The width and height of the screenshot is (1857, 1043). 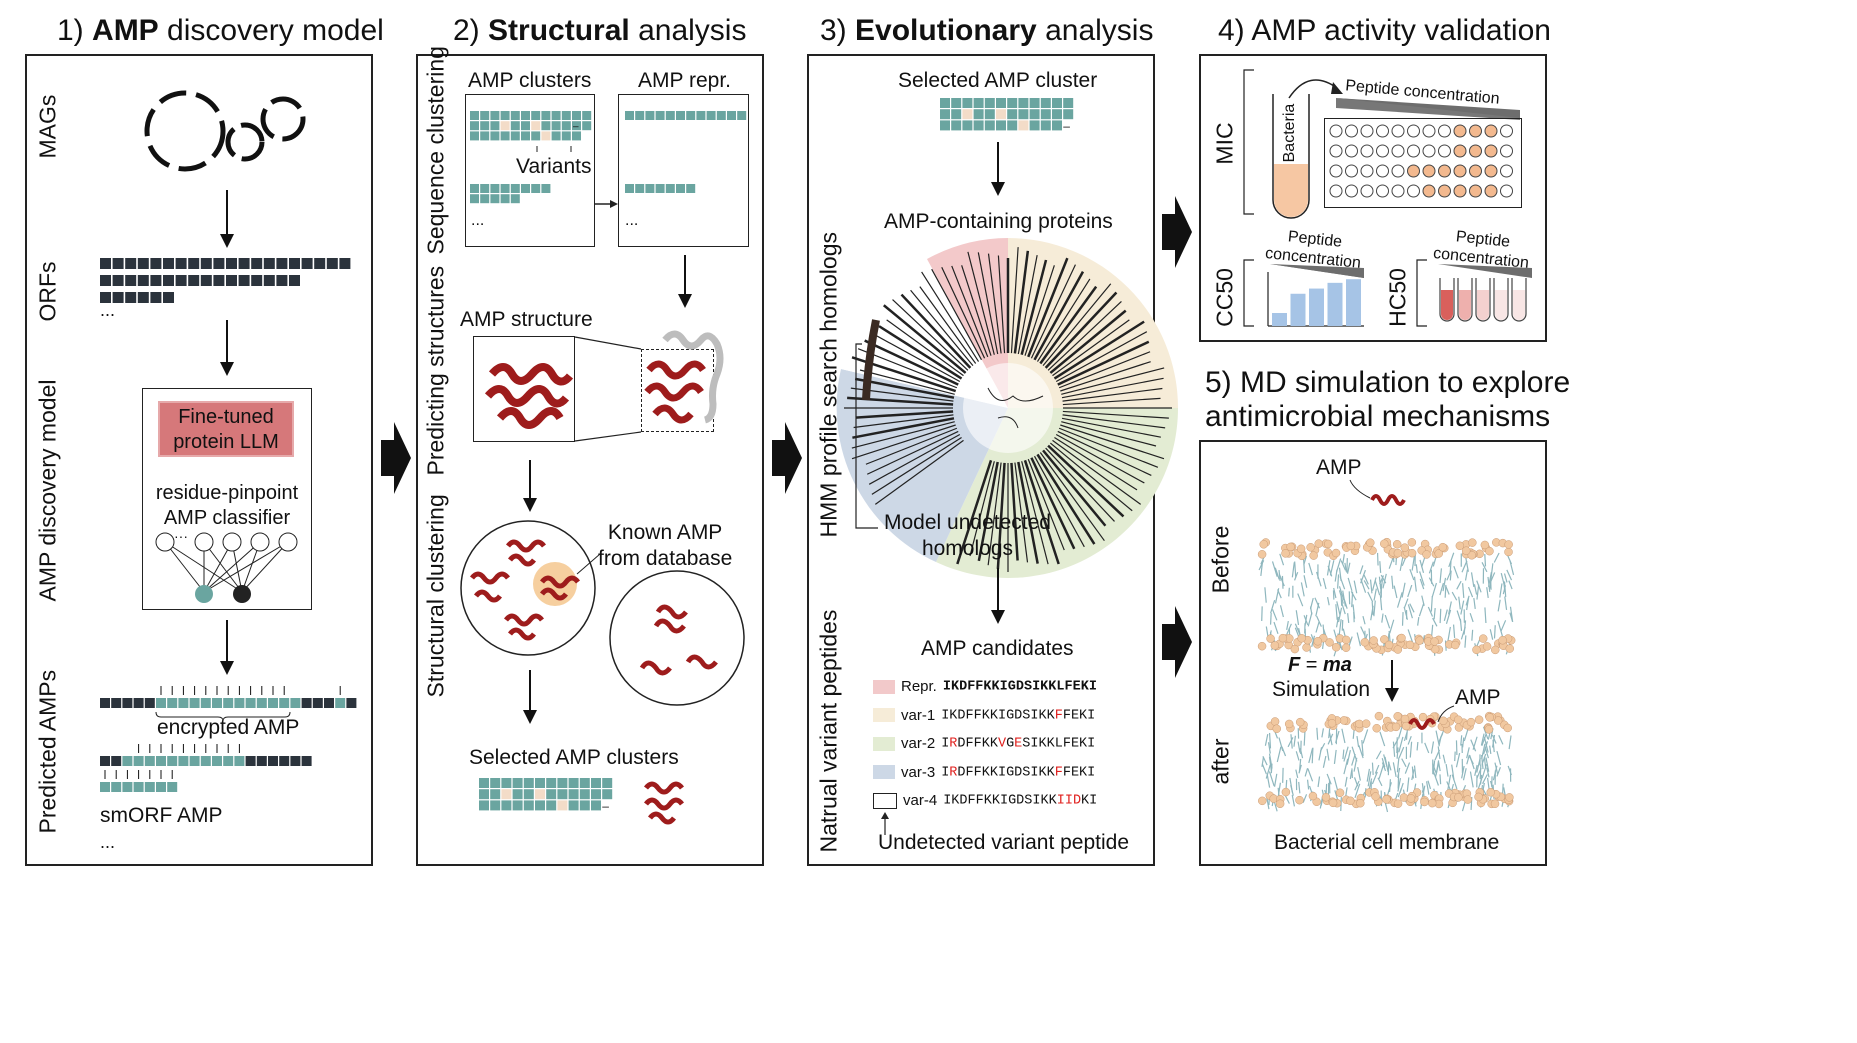 I want to click on predicted-amp-sequences, so click(x=228, y=739).